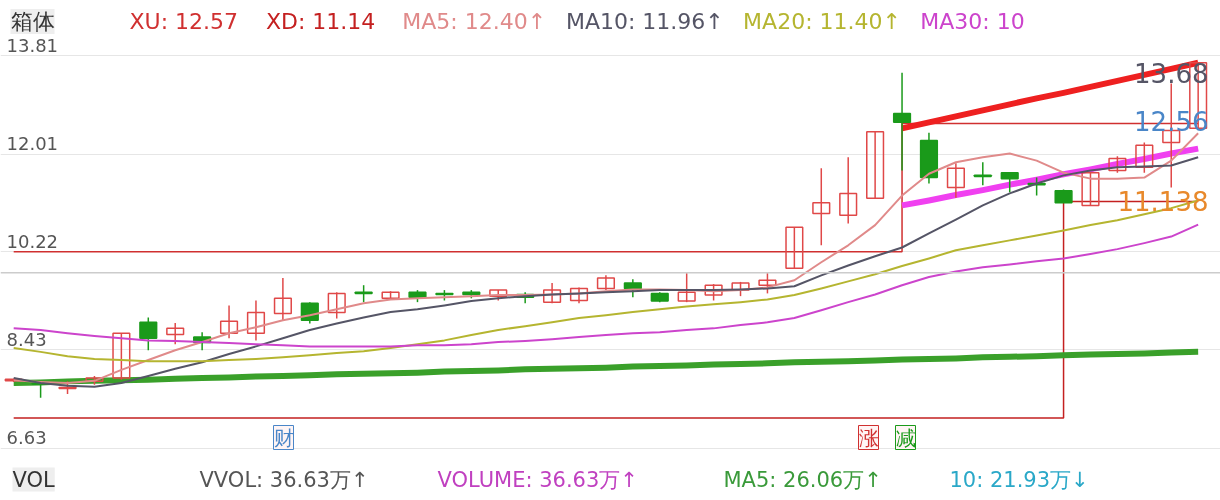  Describe the element at coordinates (32, 144) in the screenshot. I see `y-tick-label: 12.01` at that location.